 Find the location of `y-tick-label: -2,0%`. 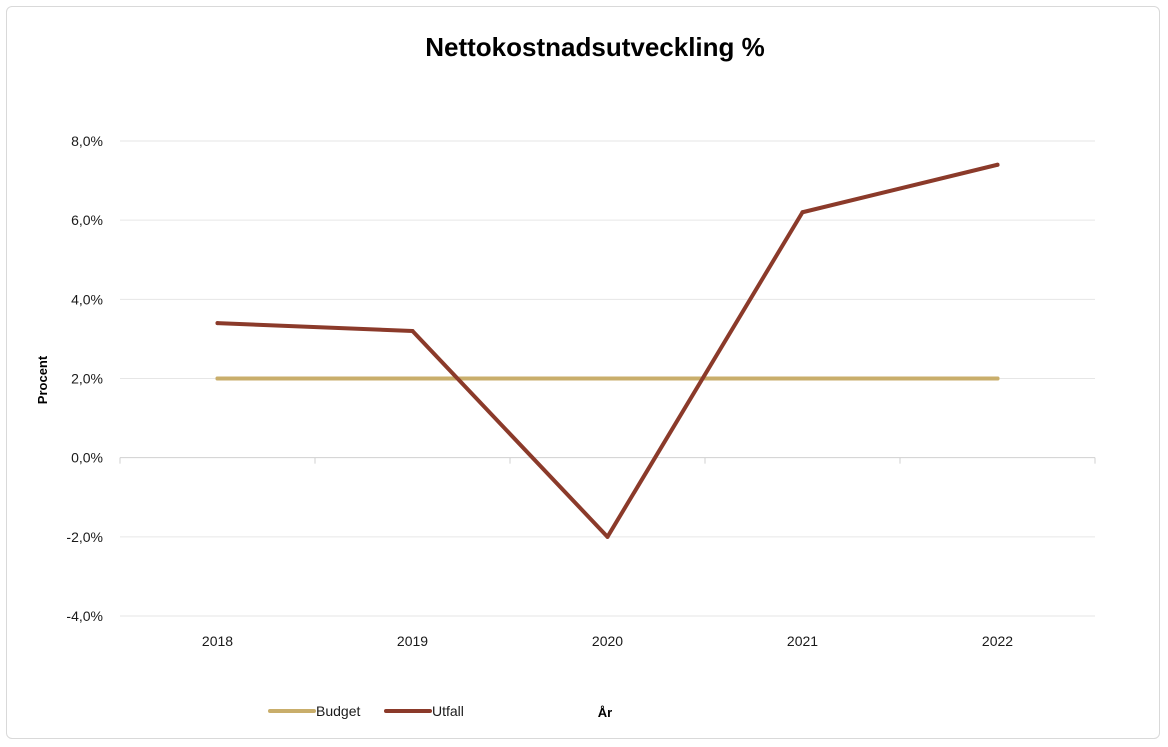

y-tick-label: -2,0% is located at coordinates (84, 537).